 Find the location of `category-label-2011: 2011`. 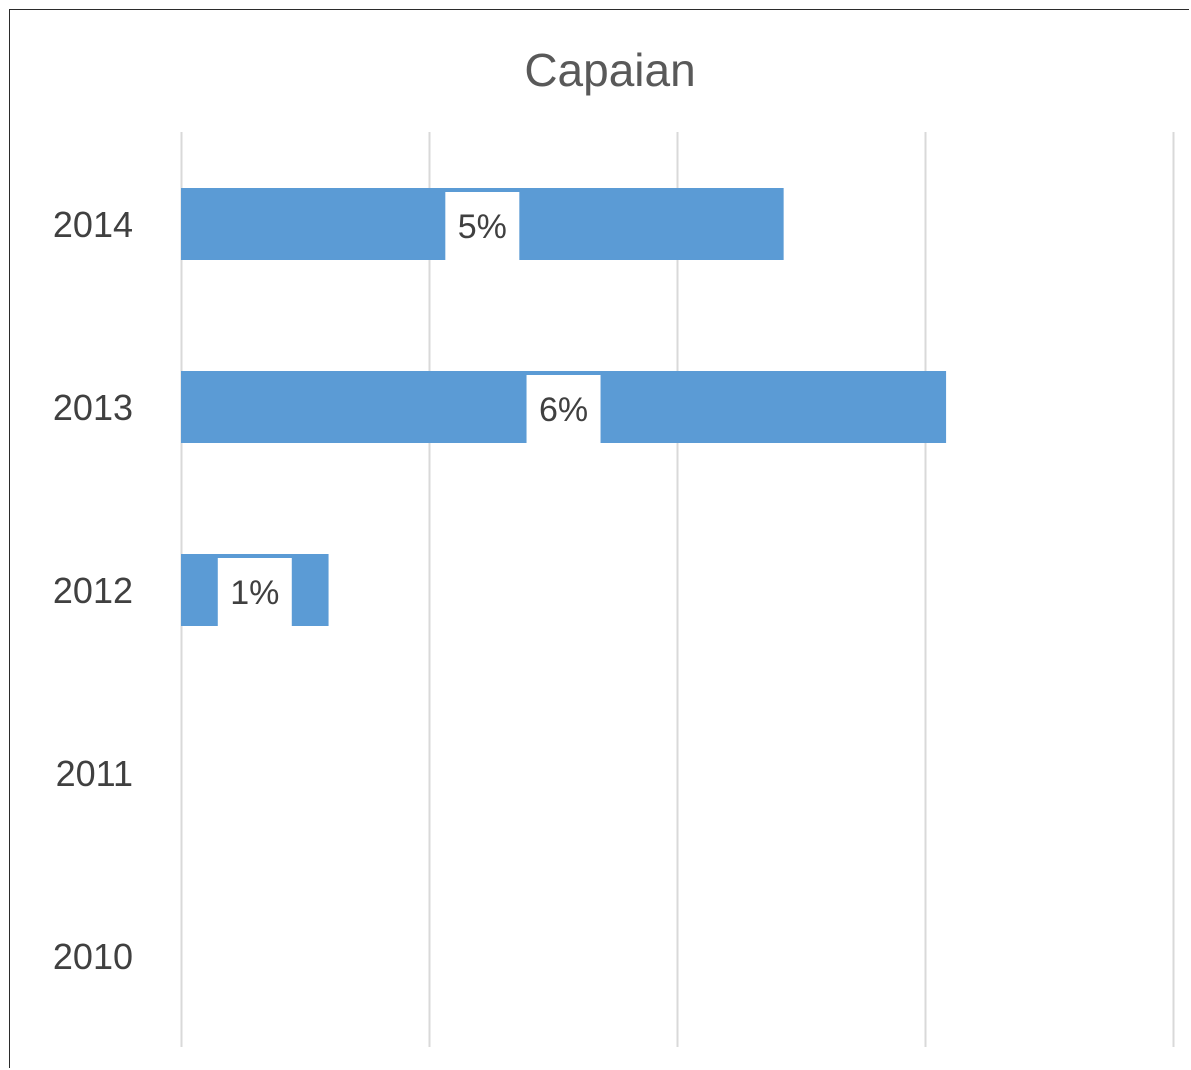

category-label-2011: 2011 is located at coordinates (94, 773).